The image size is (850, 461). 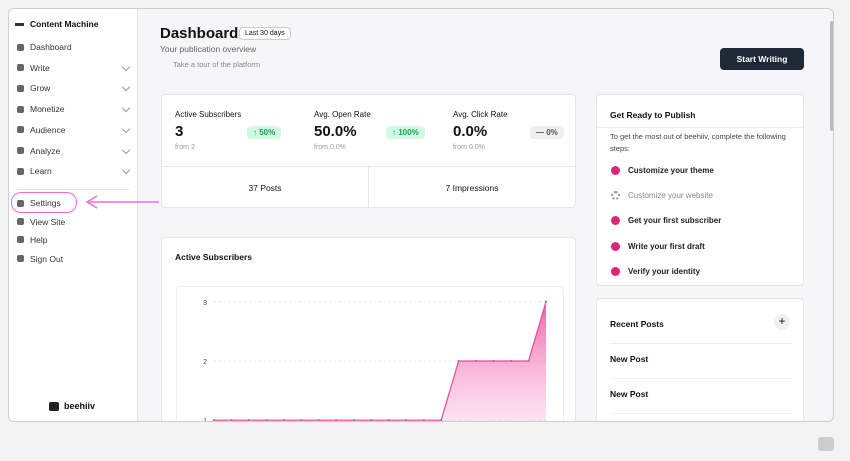 What do you see at coordinates (782, 322) in the screenshot?
I see `add-post-button: +` at bounding box center [782, 322].